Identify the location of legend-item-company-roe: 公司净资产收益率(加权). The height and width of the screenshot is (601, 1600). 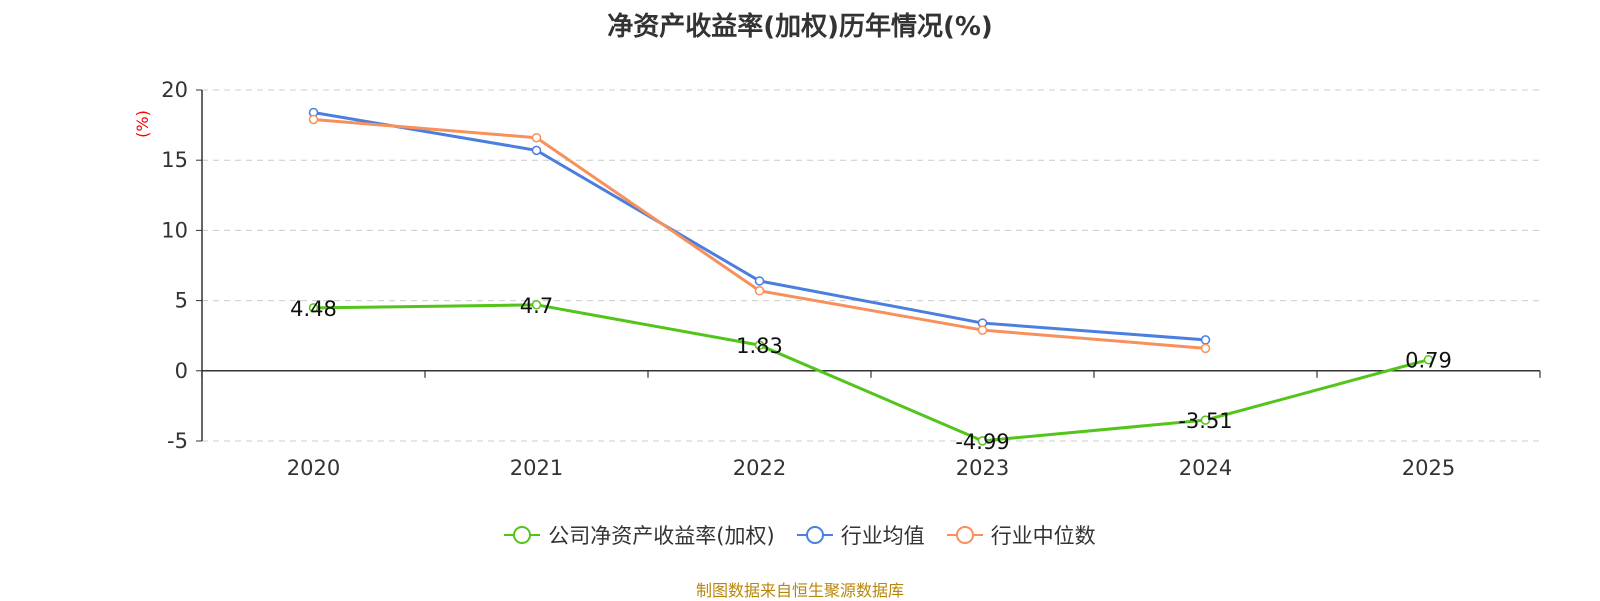
(639, 535).